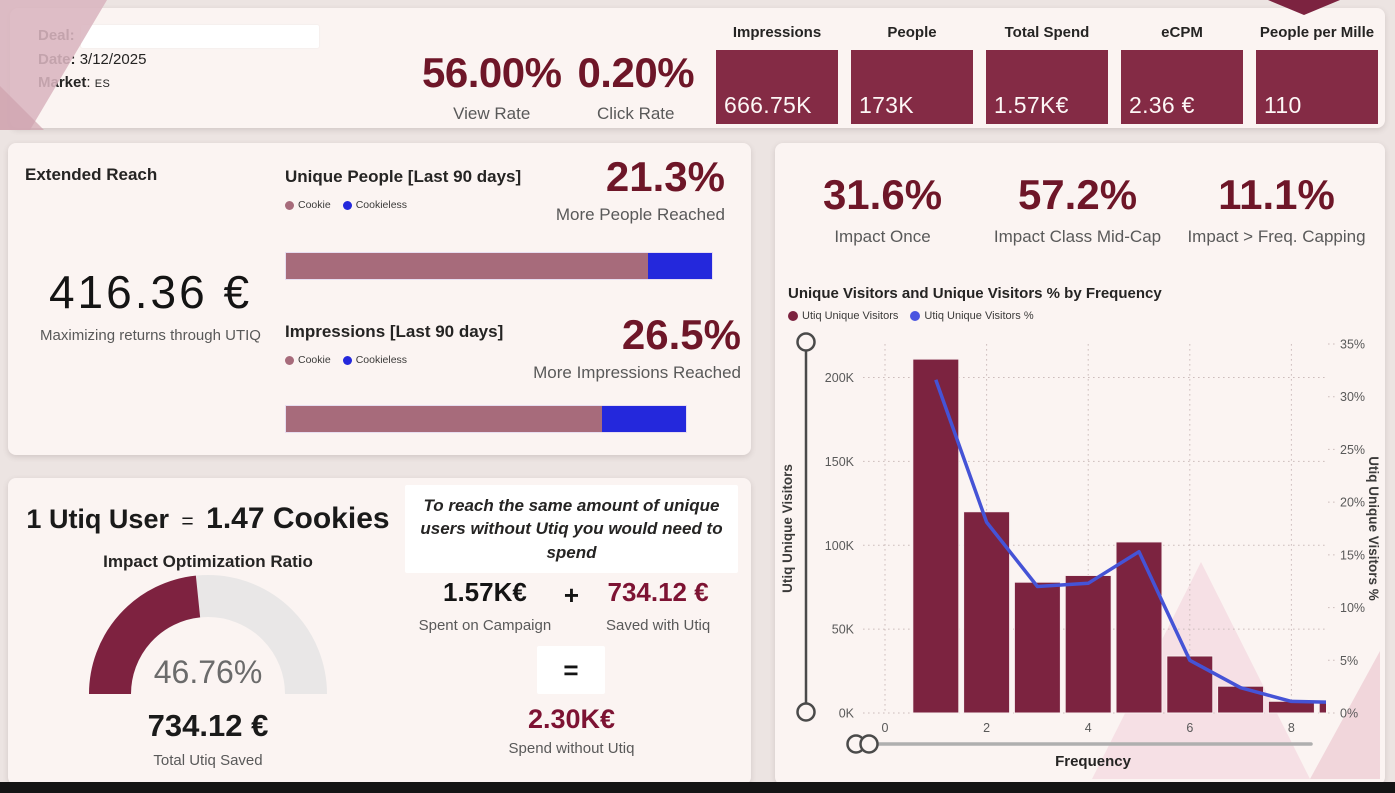 The image size is (1395, 793). I want to click on market-label: Market, so click(62, 82).